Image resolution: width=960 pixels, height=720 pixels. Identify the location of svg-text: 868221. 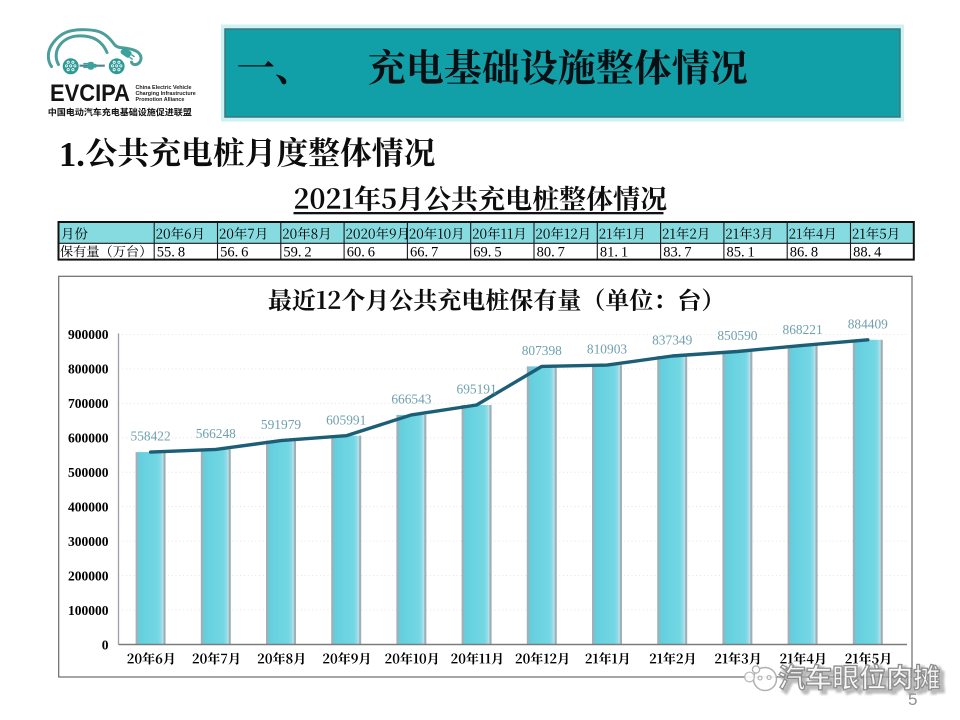
(803, 329).